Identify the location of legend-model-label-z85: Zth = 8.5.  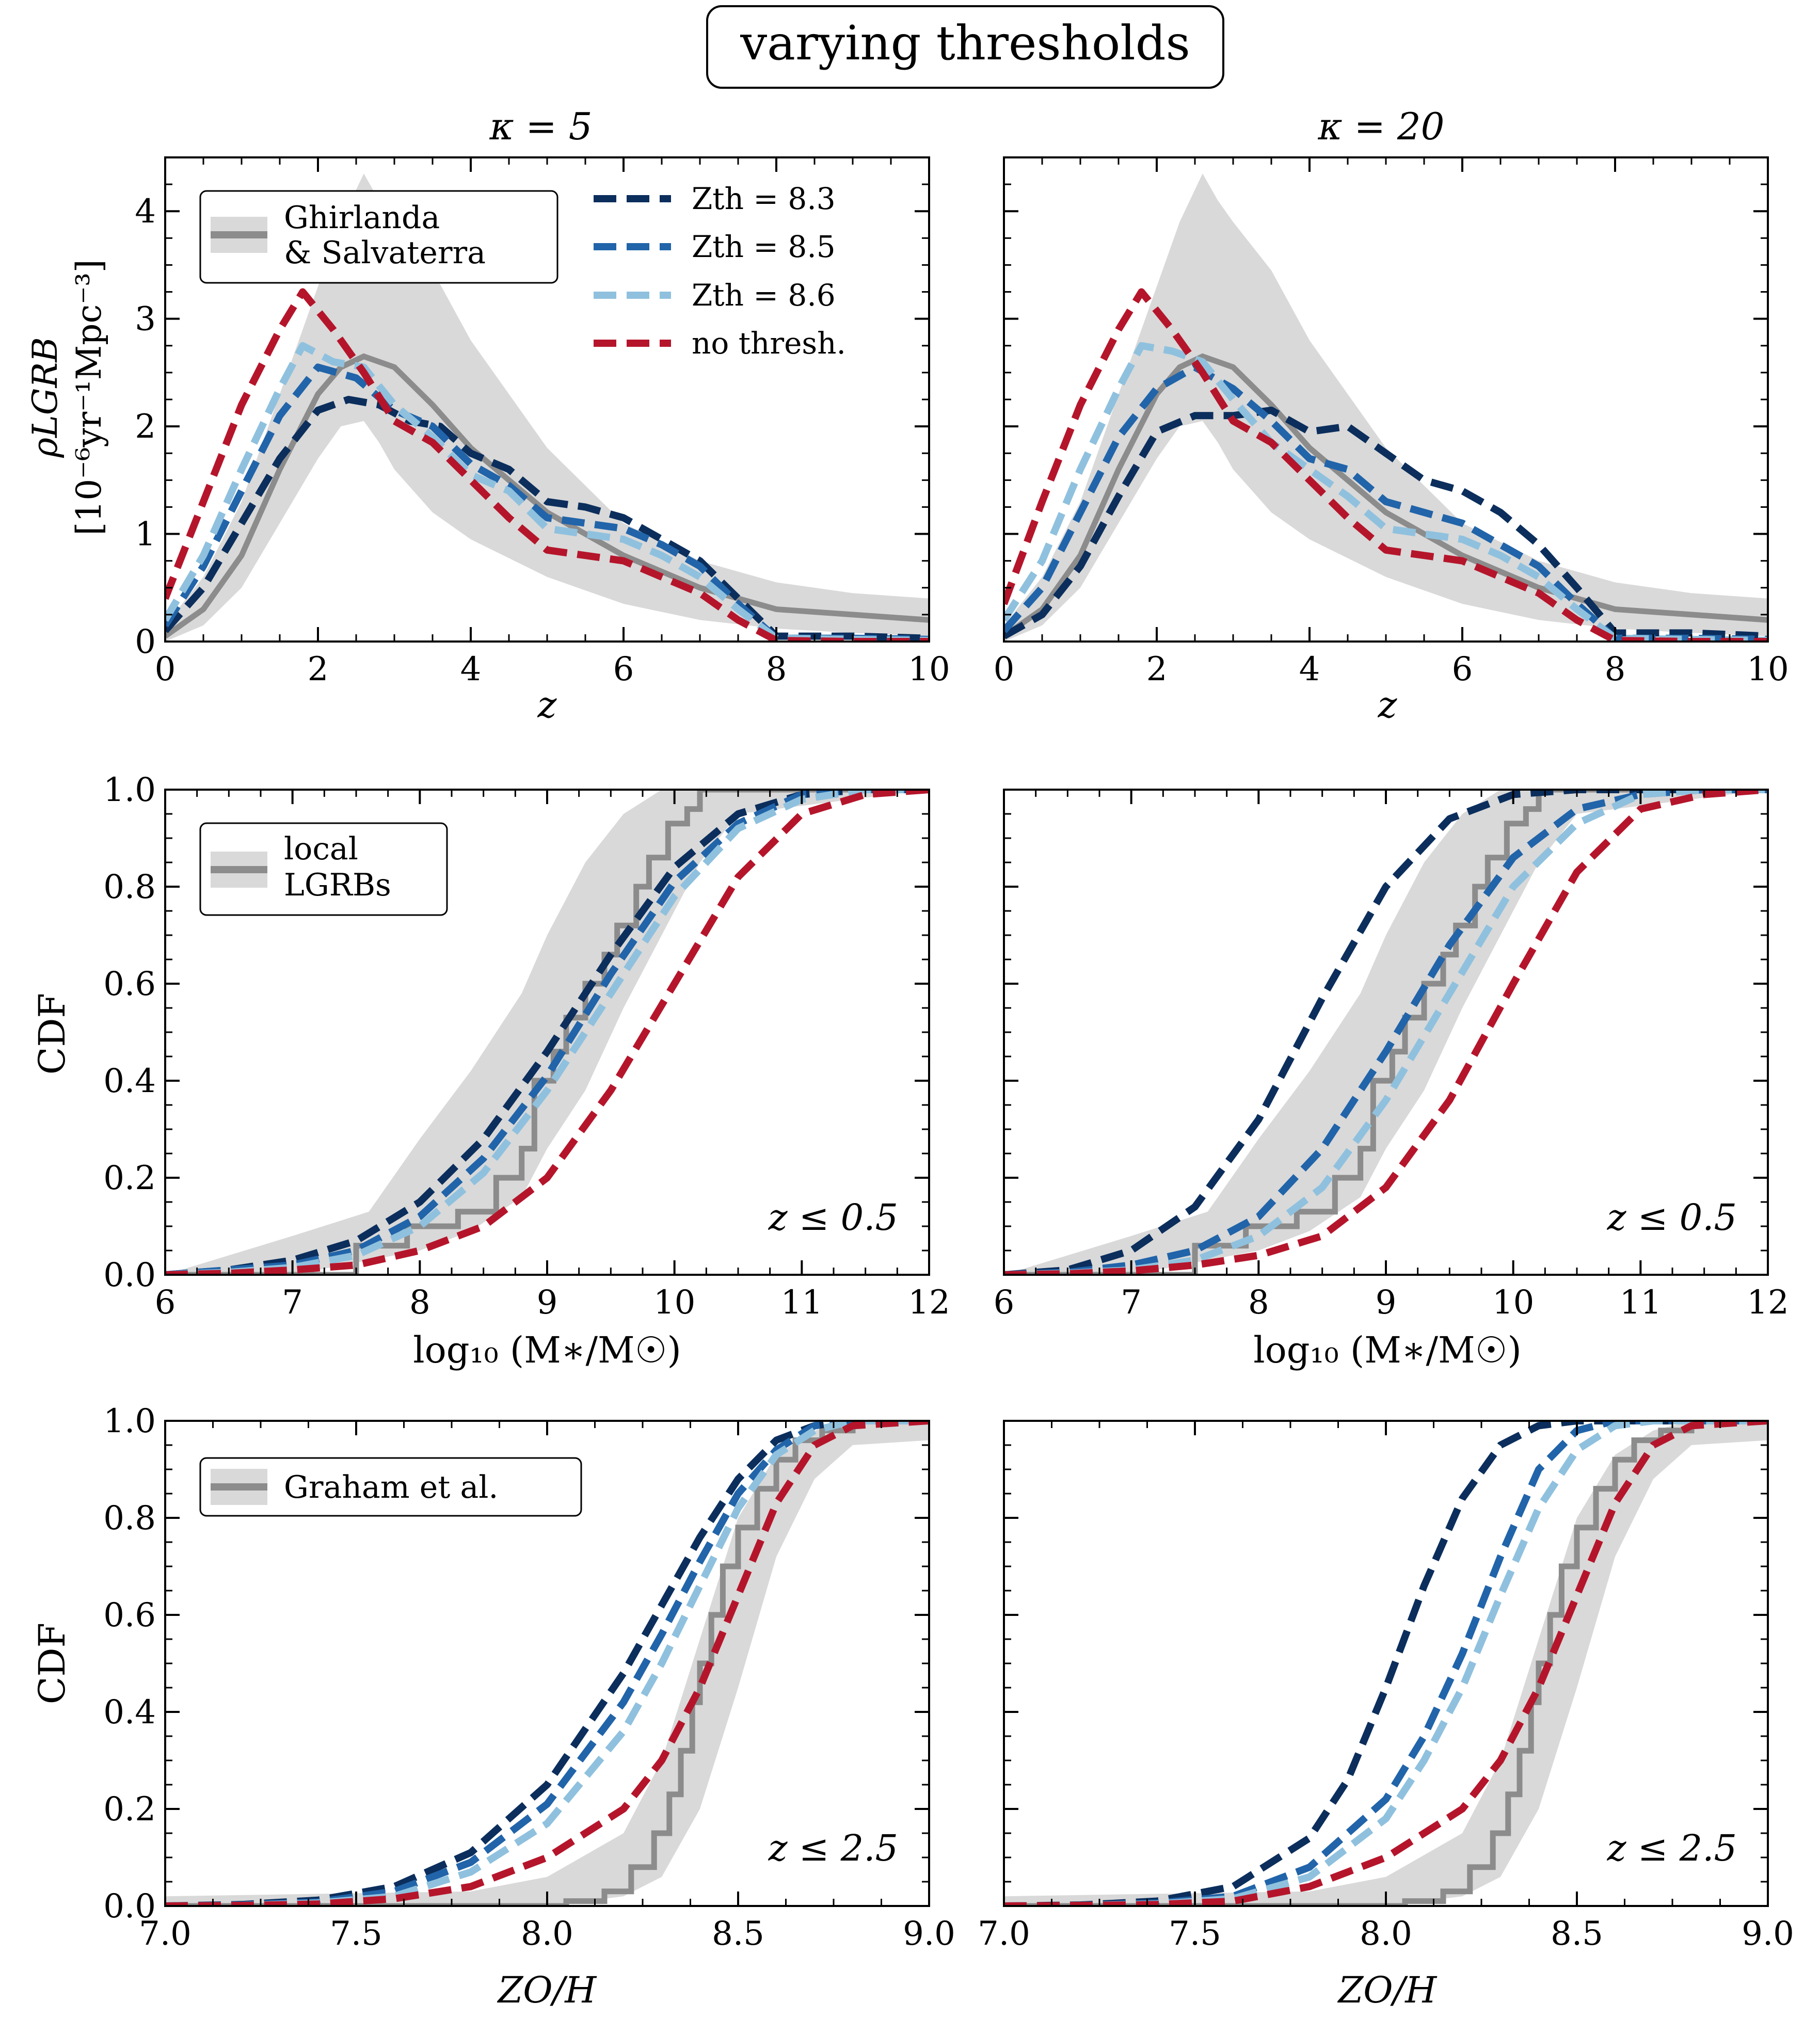
(764, 247).